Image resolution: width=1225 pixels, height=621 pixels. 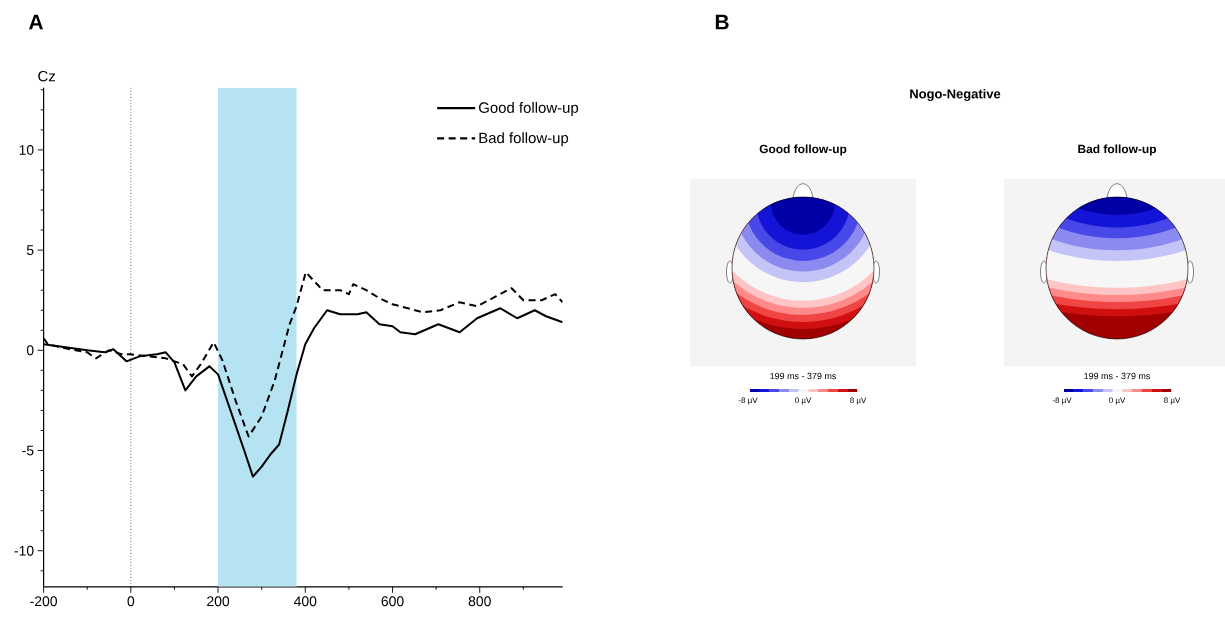 What do you see at coordinates (47, 76) in the screenshot?
I see `y-axis-title: Cz` at bounding box center [47, 76].